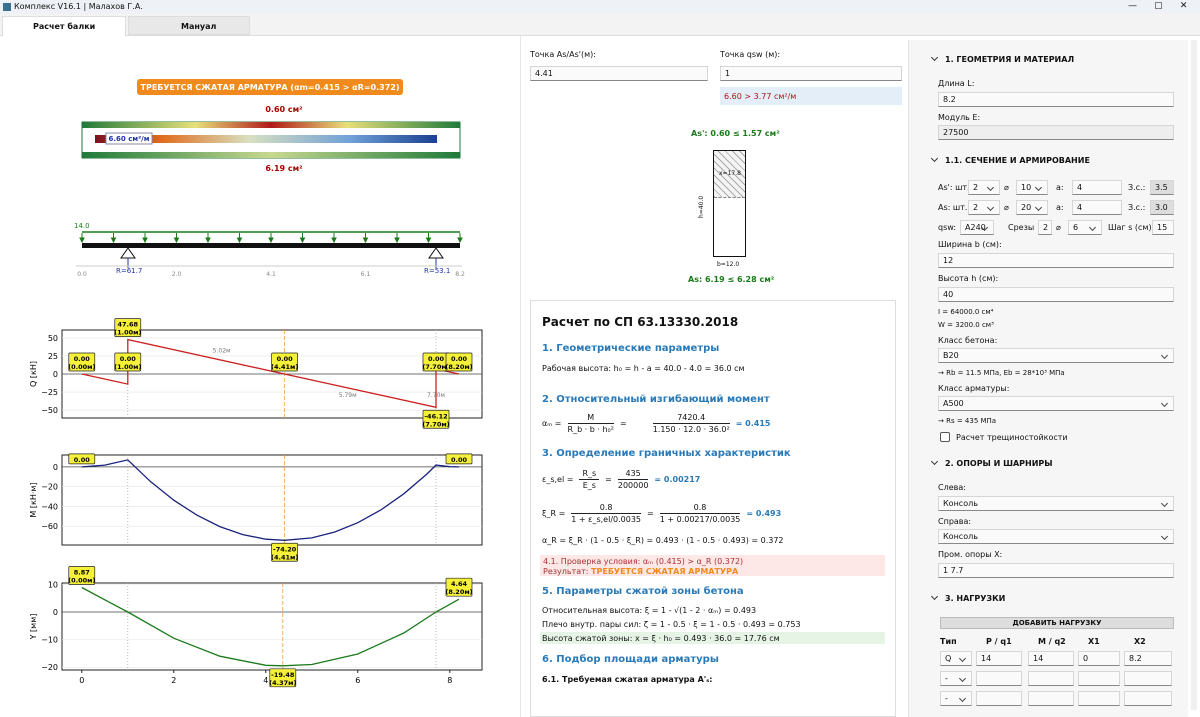 The height and width of the screenshot is (717, 1200). I want to click on add-load-button: ДОБАВИТЬ НАГРУЗКУ, so click(1057, 623).